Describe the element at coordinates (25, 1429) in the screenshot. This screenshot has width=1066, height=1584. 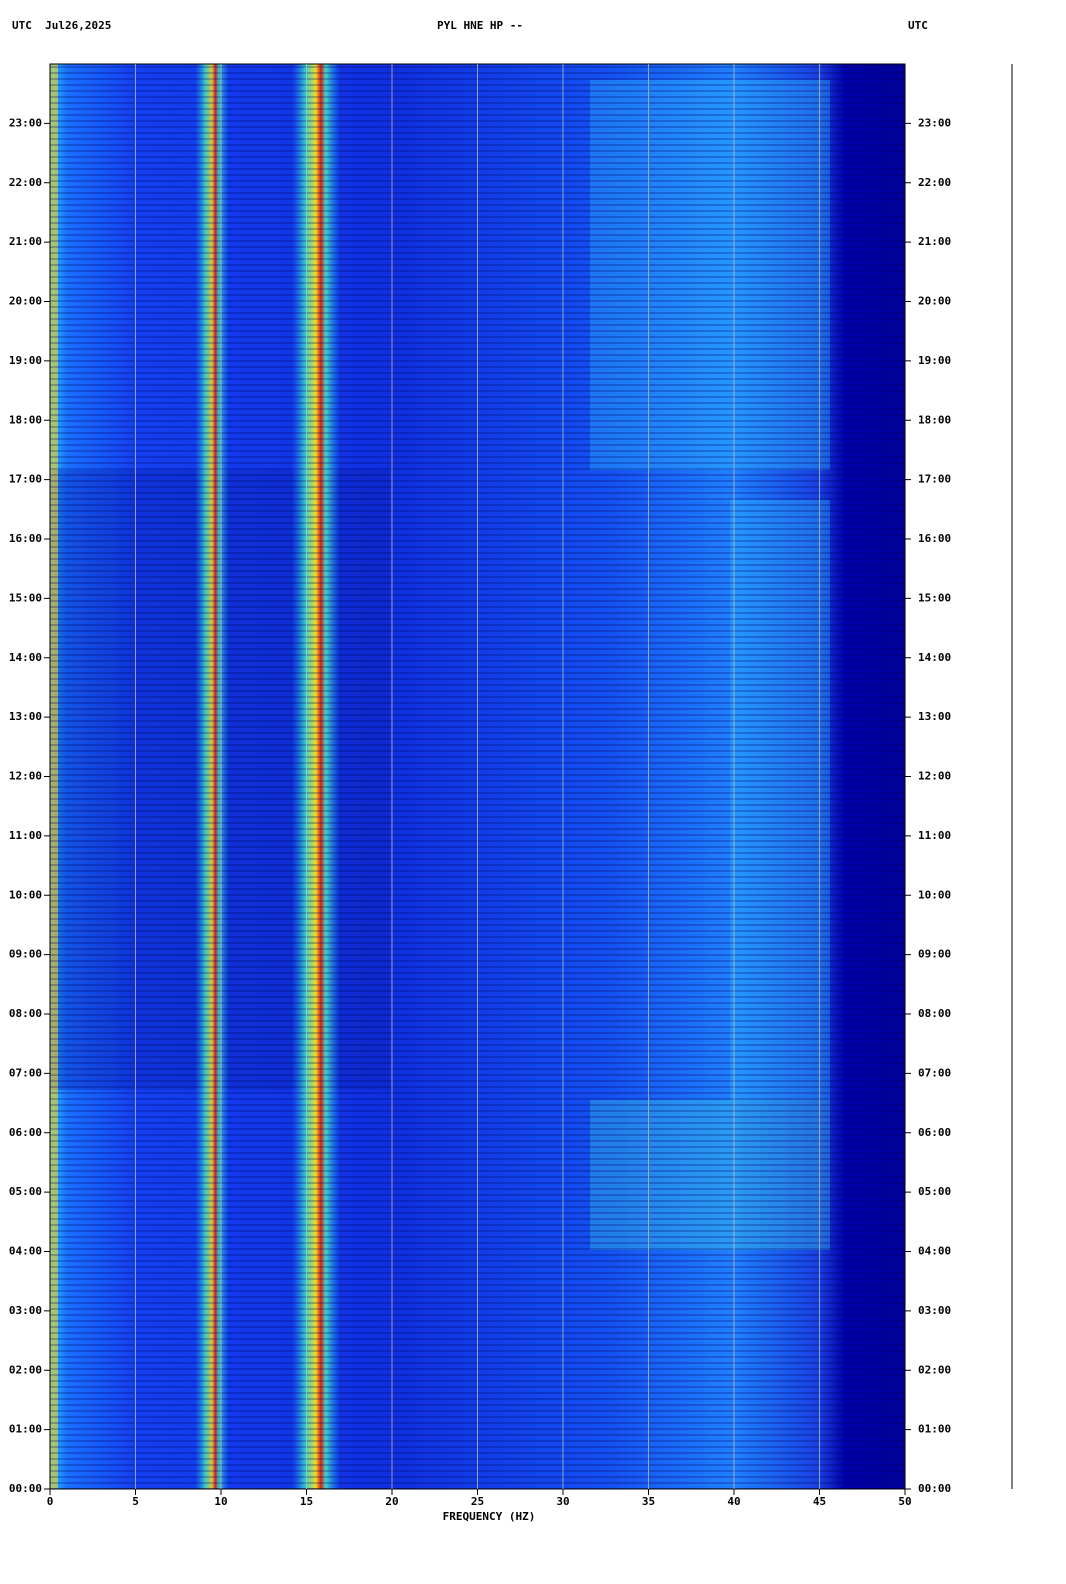
I see `y-tick-label-left: 01:00` at that location.